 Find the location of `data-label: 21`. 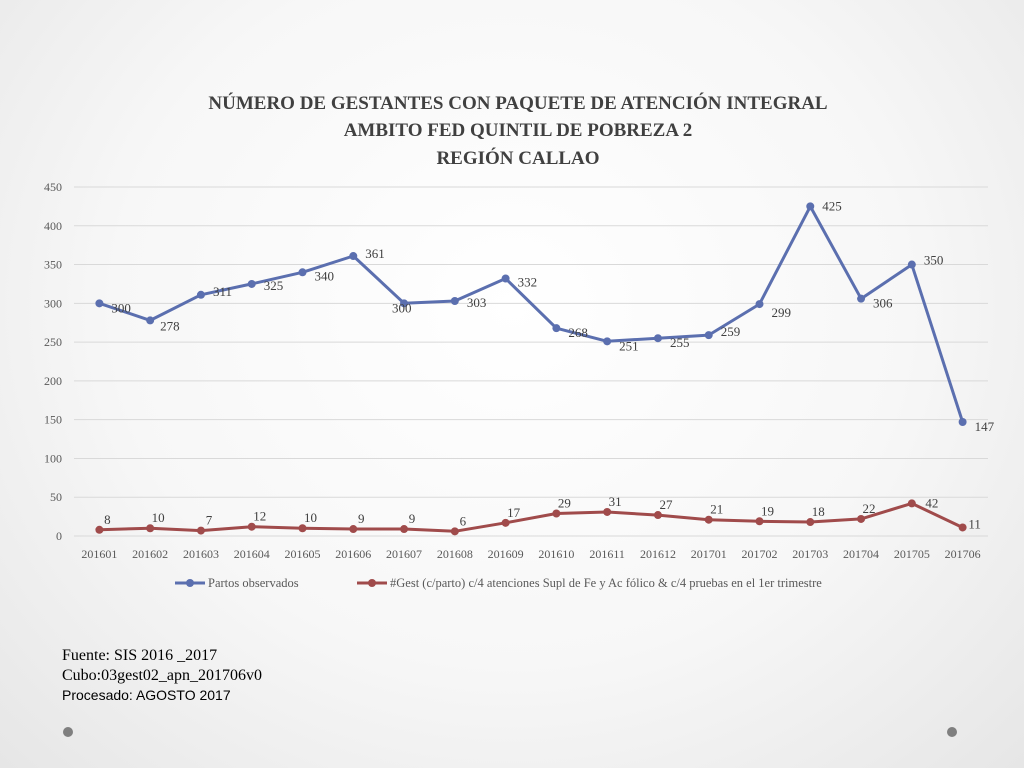

data-label: 21 is located at coordinates (716, 509).